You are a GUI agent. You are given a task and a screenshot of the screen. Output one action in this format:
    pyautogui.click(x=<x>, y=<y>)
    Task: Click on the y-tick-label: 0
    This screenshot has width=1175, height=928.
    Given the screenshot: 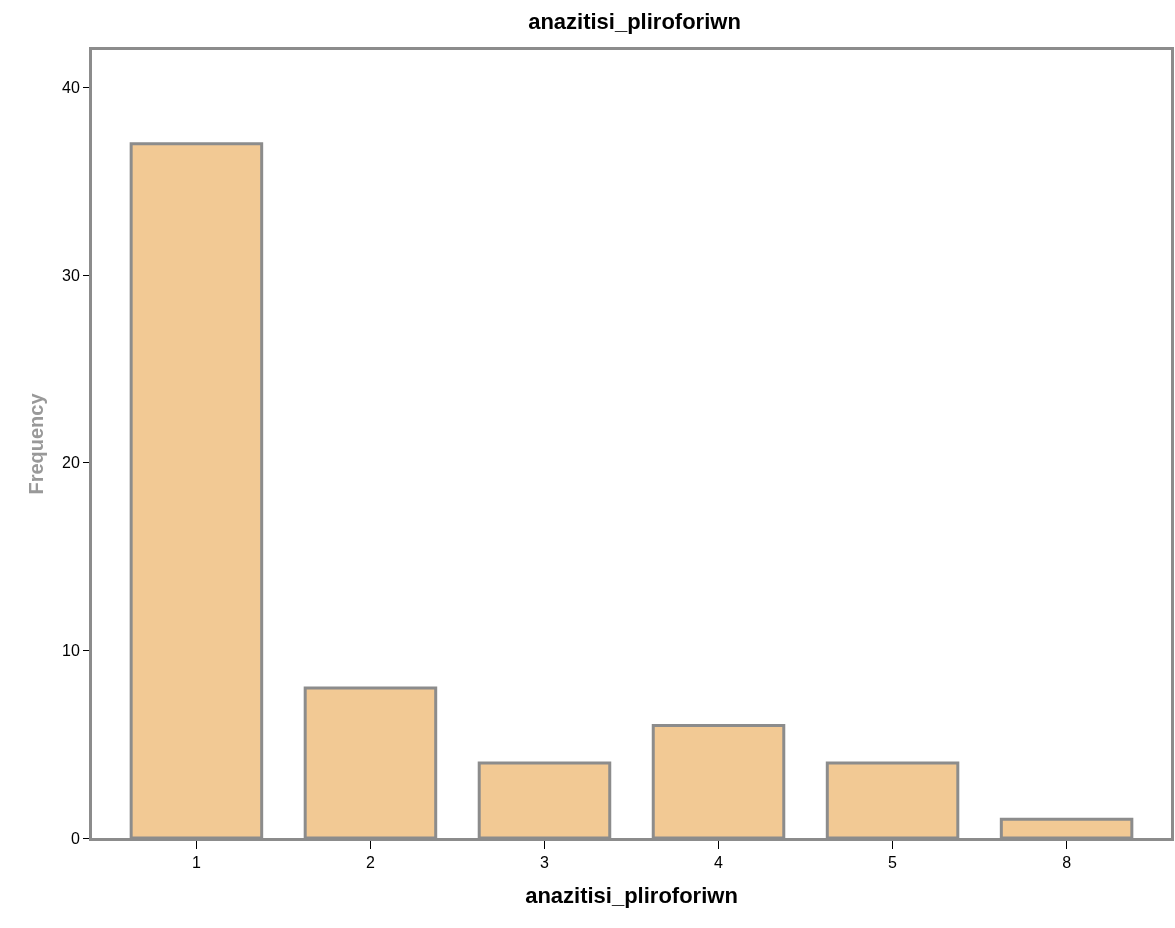 What is the action you would take?
    pyautogui.click(x=75, y=838)
    